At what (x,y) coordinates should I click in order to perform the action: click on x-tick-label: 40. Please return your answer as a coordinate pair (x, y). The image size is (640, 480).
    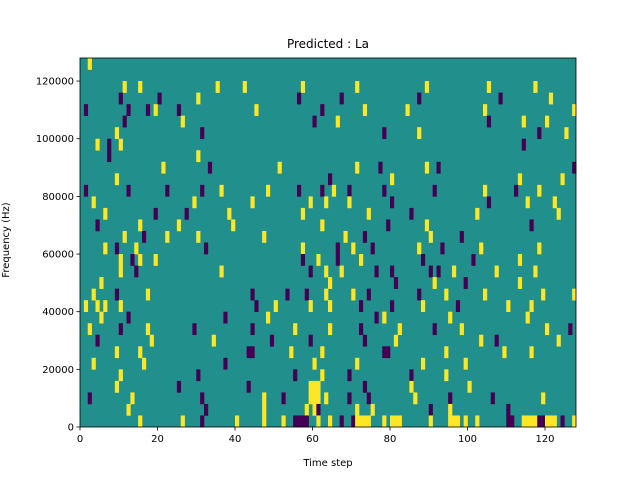
    Looking at the image, I should click on (235, 439).